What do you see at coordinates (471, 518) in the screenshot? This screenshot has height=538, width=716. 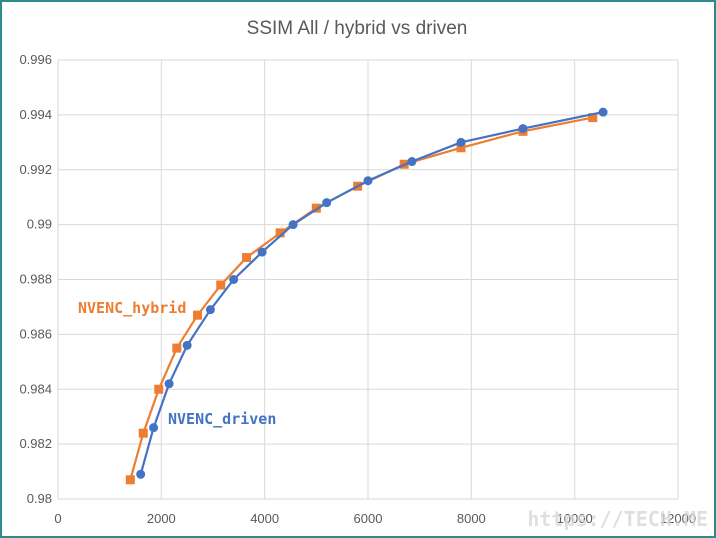 I see `x-tick-label: 8000` at bounding box center [471, 518].